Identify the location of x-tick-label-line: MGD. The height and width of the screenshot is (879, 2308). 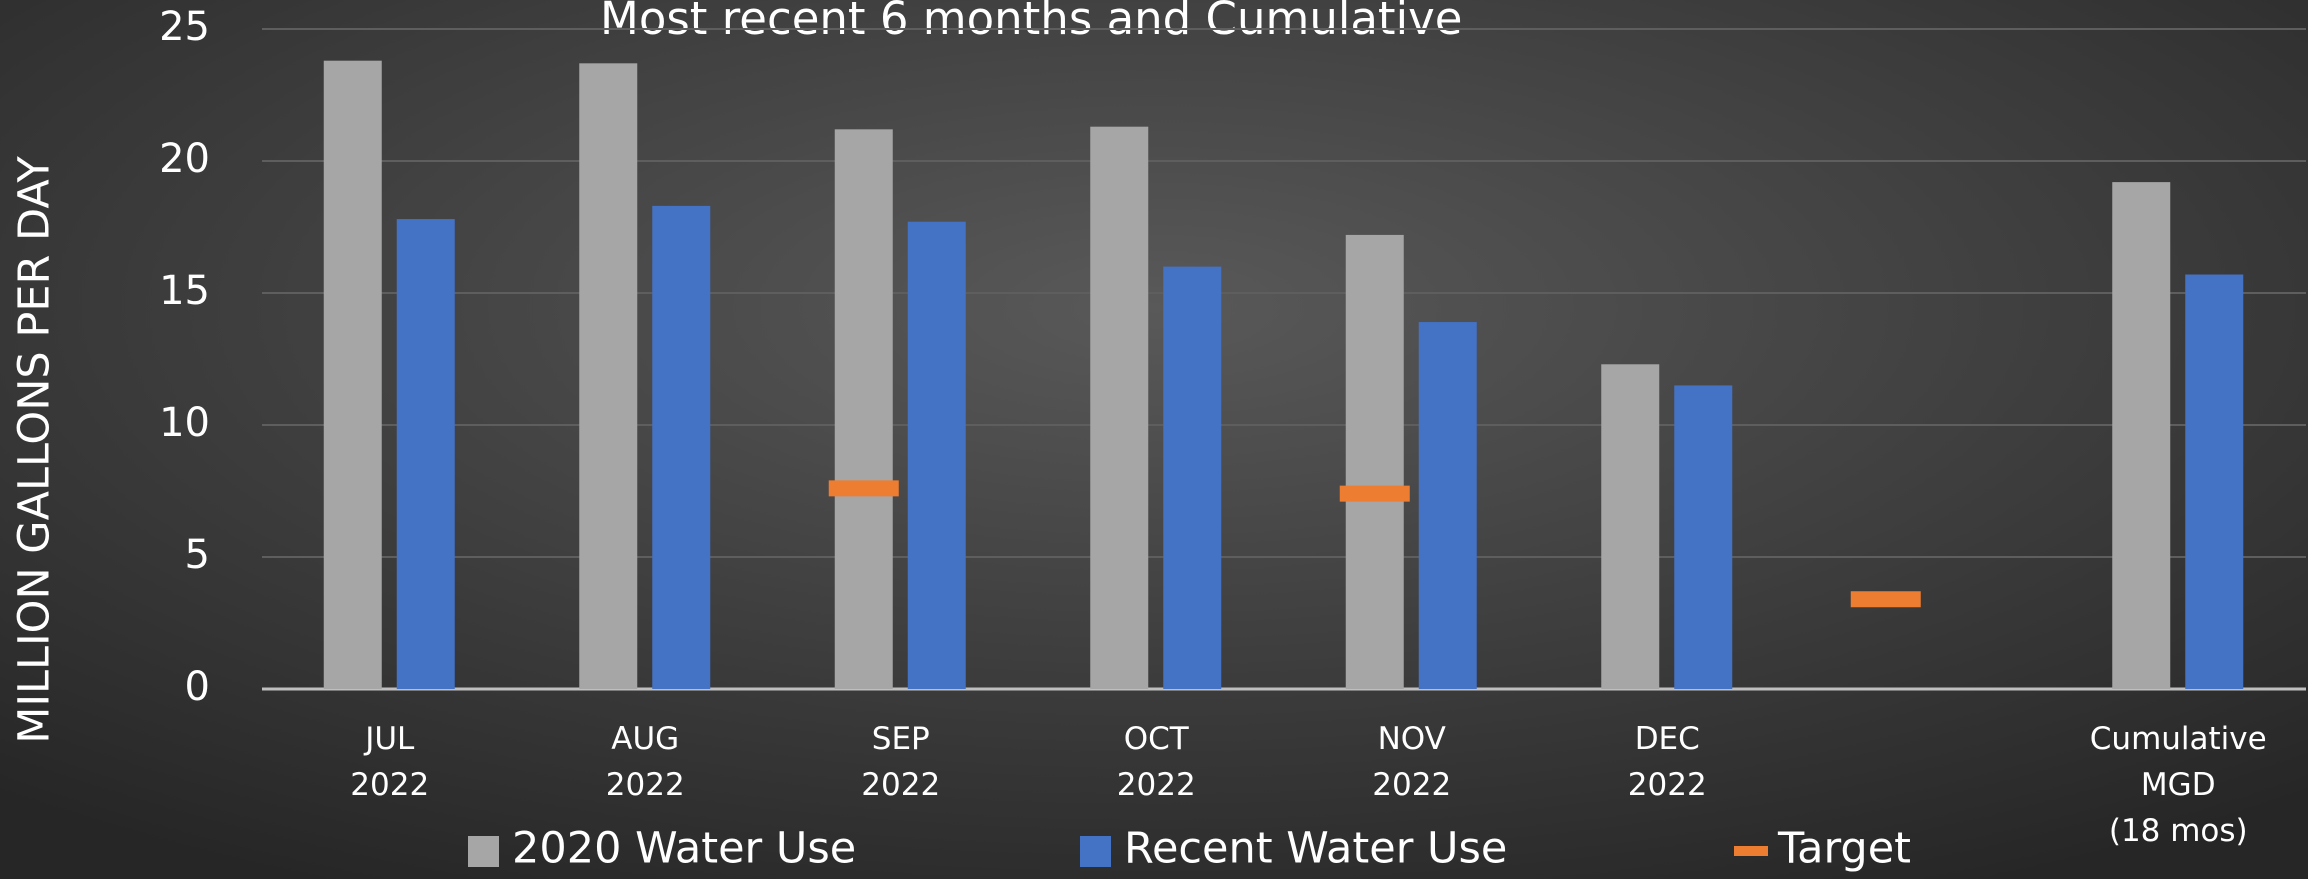
(2178, 785).